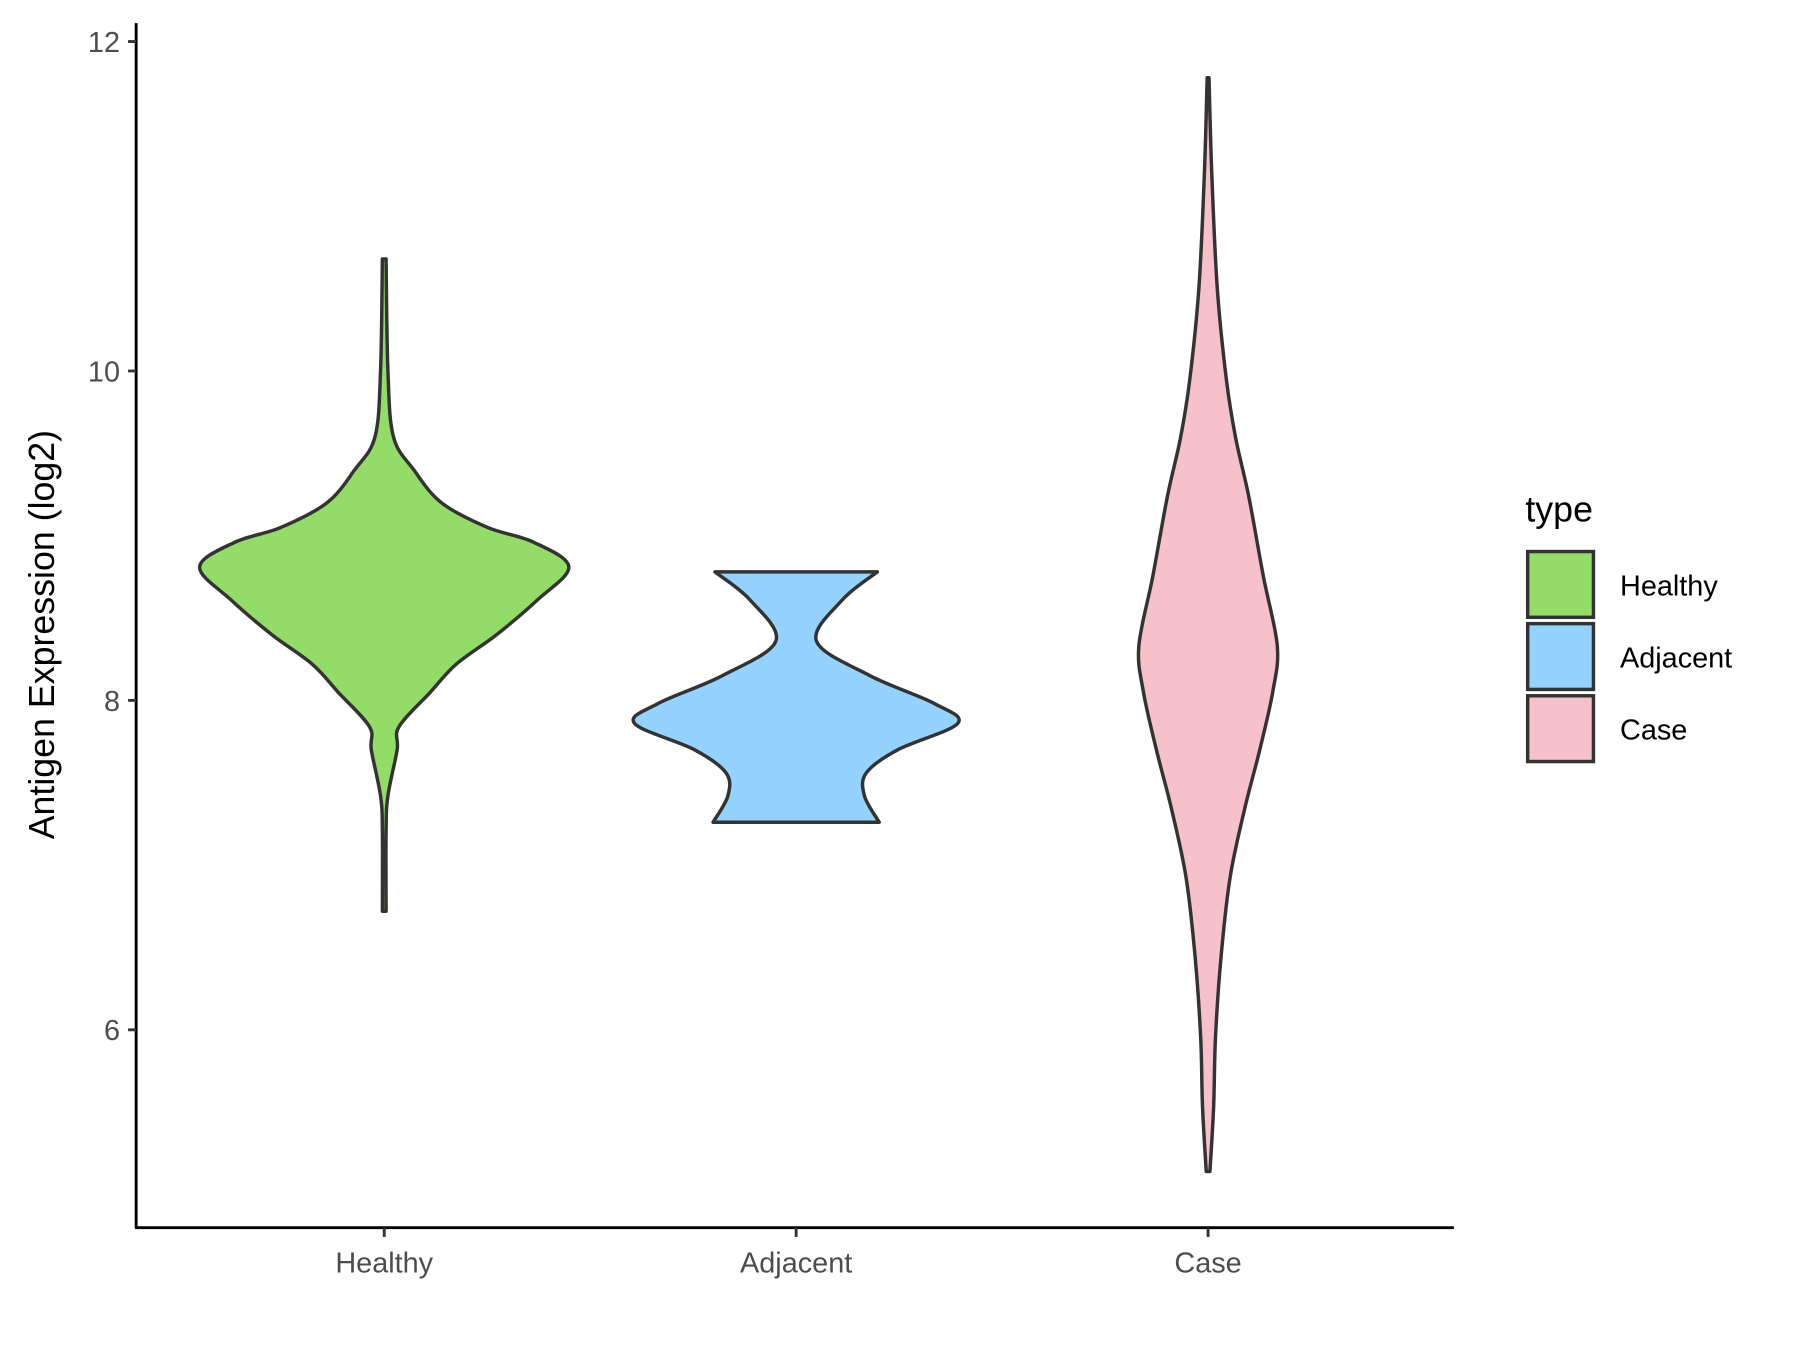 The image size is (1800, 1350). Describe the element at coordinates (1653, 731) in the screenshot. I see `legend-label: Case` at that location.